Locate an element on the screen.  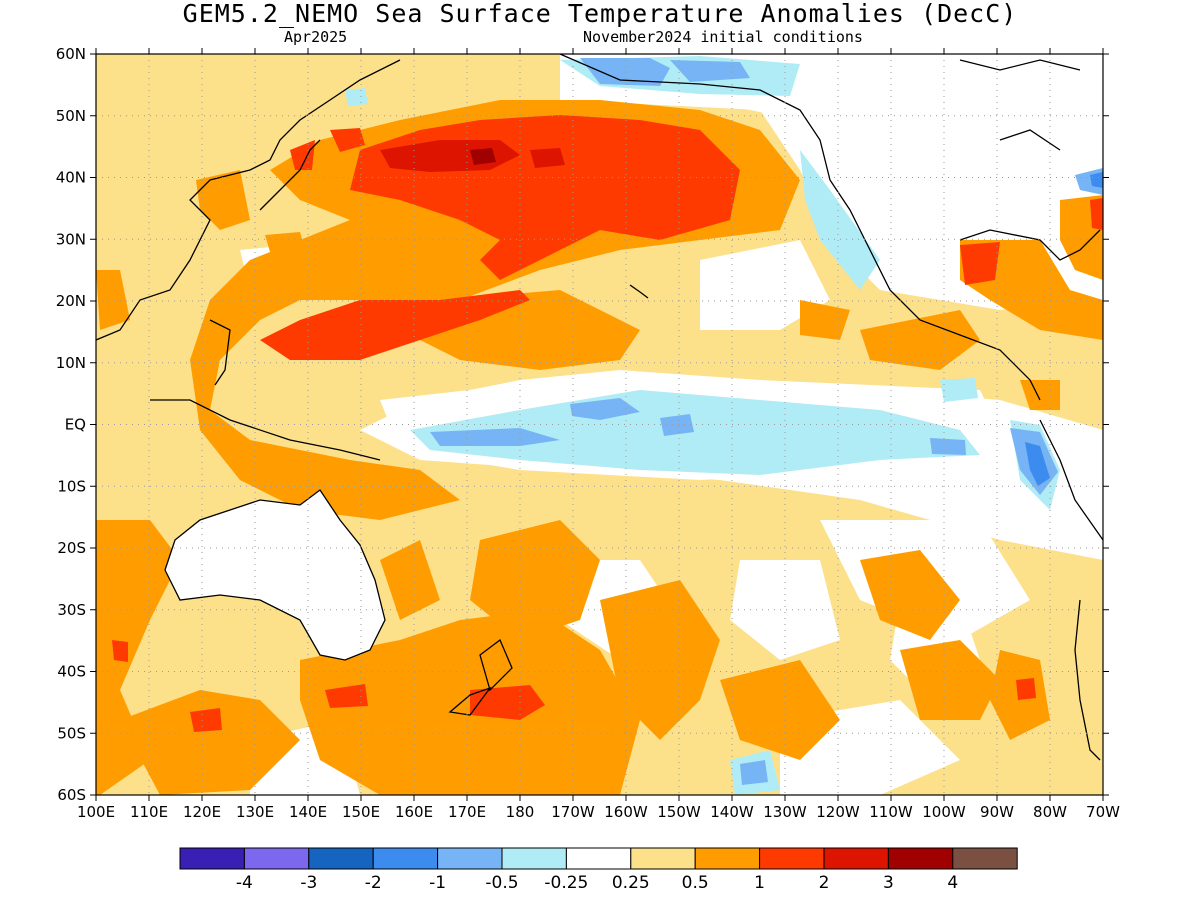
lat-label: 60N is located at coordinates (71, 54).